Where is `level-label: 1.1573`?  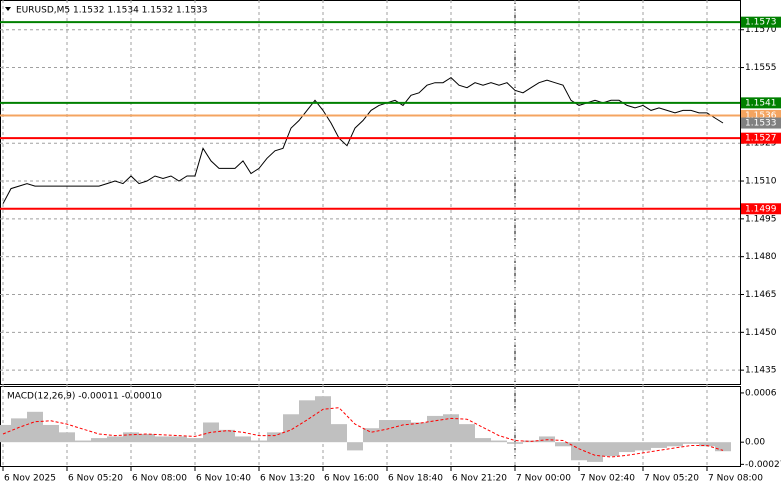
level-label: 1.1573 is located at coordinates (761, 23).